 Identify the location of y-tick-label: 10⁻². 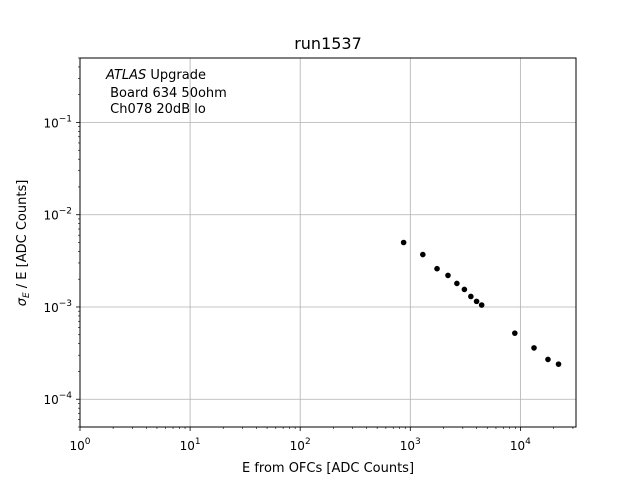
(57, 215).